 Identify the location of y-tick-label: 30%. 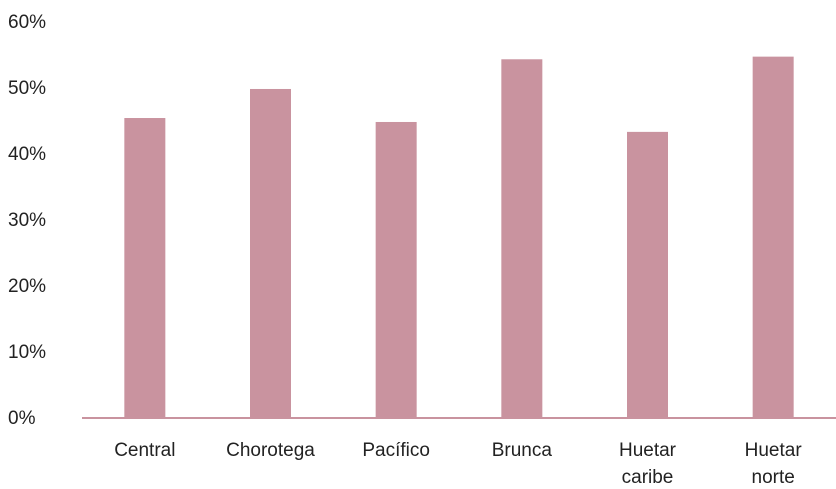
(27, 220).